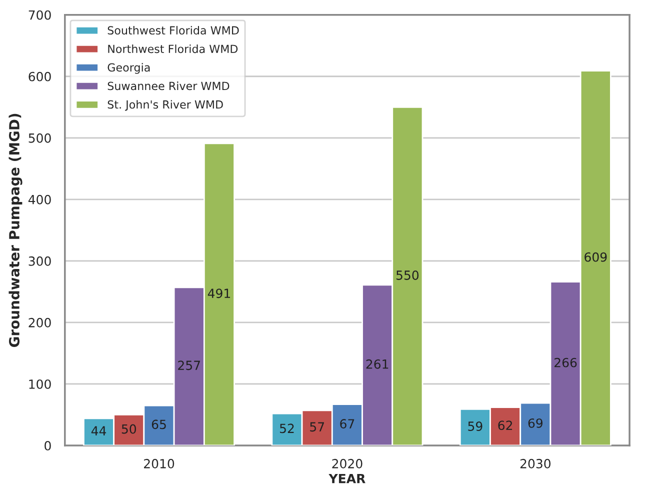 The height and width of the screenshot is (495, 649). What do you see at coordinates (169, 86) in the screenshot?
I see `legend-label: Suwannee River WMD` at bounding box center [169, 86].